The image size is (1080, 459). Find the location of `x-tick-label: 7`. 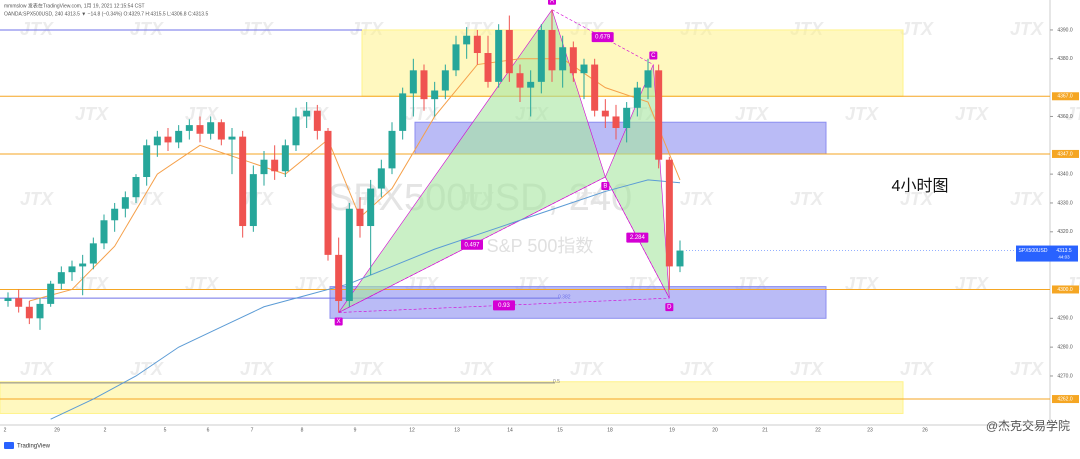

x-tick-label: 7 is located at coordinates (252, 430).